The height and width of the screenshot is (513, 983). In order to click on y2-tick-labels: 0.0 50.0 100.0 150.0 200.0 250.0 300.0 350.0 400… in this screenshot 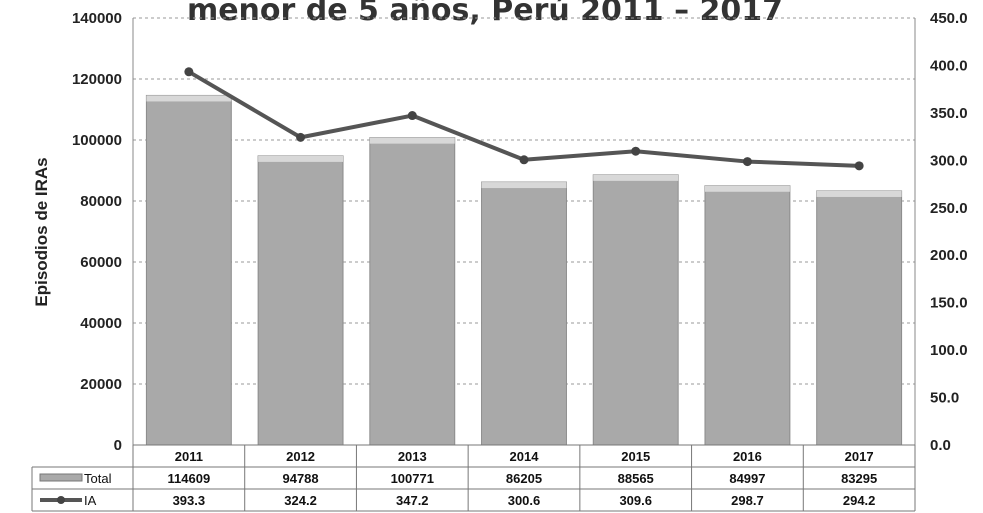, I will do `click(949, 232)`.